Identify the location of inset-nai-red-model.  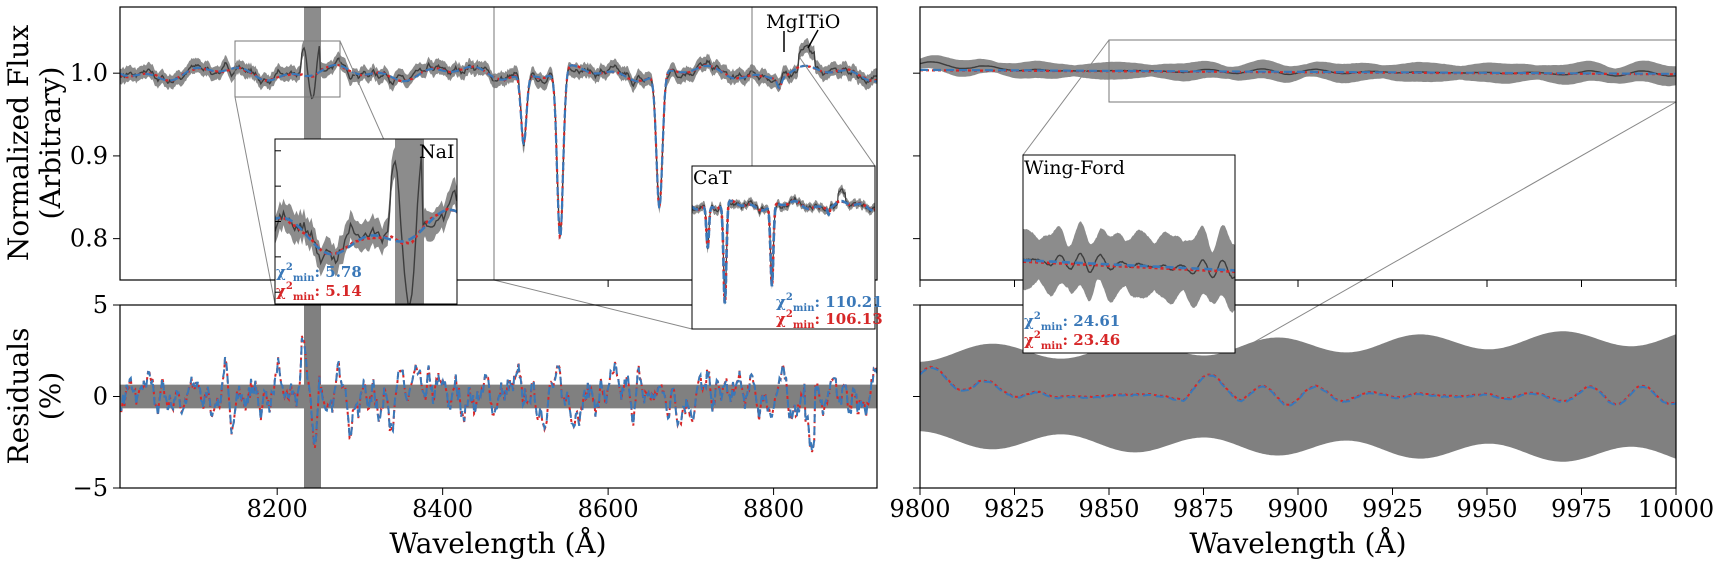
(366, 231).